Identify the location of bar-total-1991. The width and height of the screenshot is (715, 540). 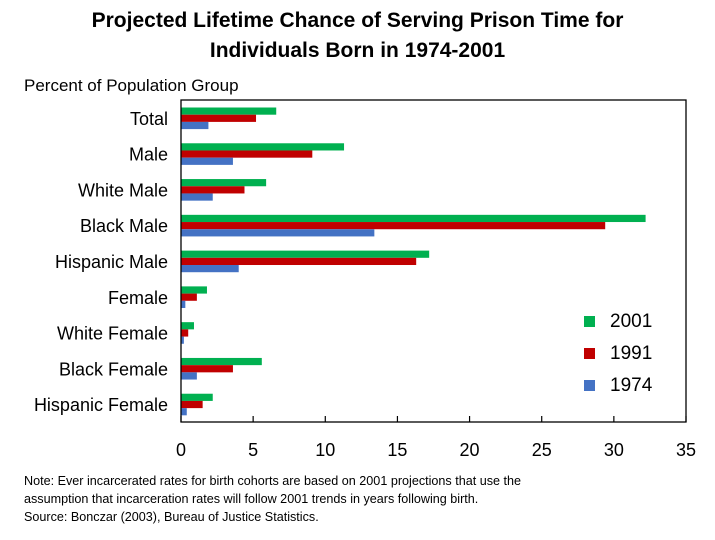
(219, 118).